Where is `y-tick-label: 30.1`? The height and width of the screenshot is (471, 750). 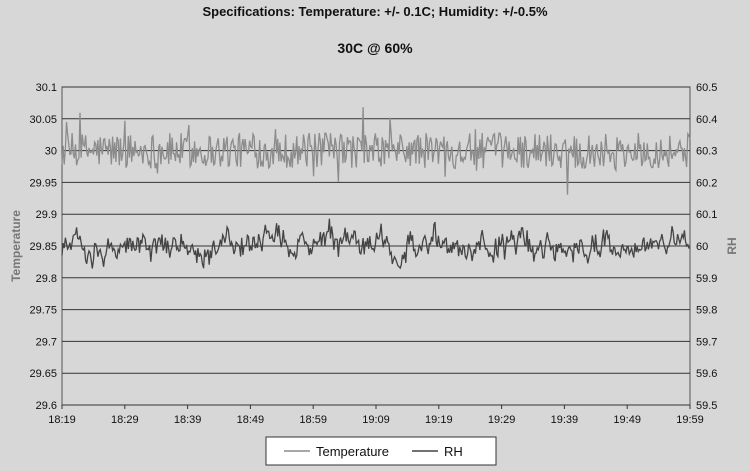
y-tick-label: 30.1 is located at coordinates (46, 88).